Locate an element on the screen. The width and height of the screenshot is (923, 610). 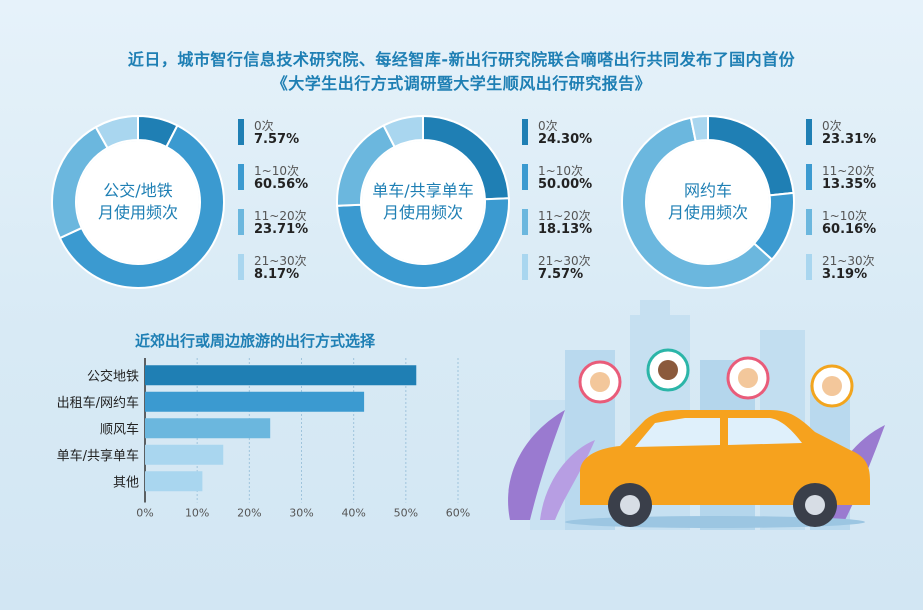
x-tick-label: 30% is located at coordinates (301, 513).